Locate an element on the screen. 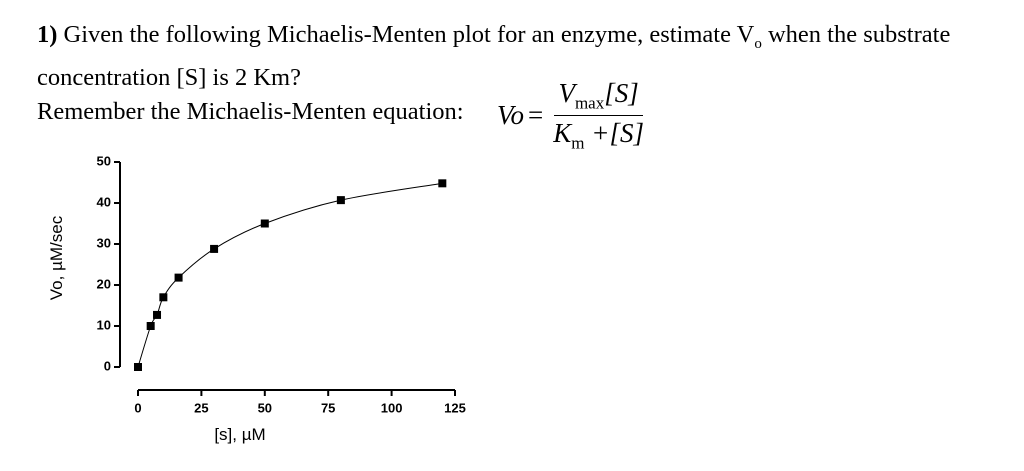  reminder: Remember the Michaelis-Menten equation: is located at coordinates (250, 111).